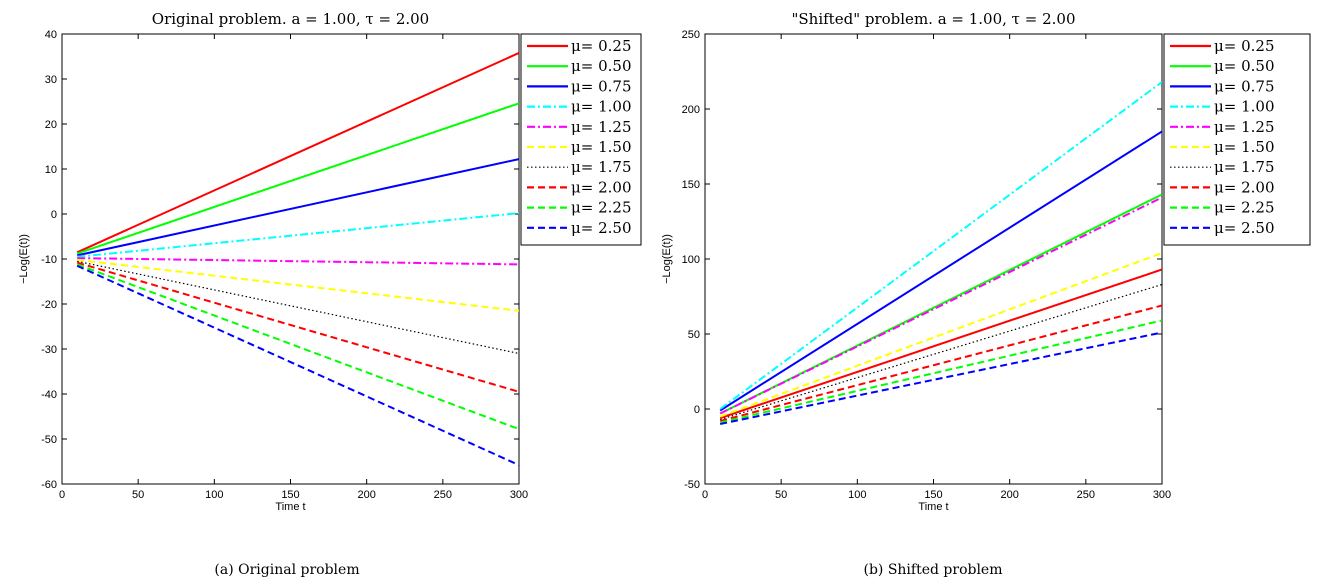 The image size is (1343, 584). I want to click on chart-title: Original problem. a = 1.00, τ = 2.00, so click(290, 19).